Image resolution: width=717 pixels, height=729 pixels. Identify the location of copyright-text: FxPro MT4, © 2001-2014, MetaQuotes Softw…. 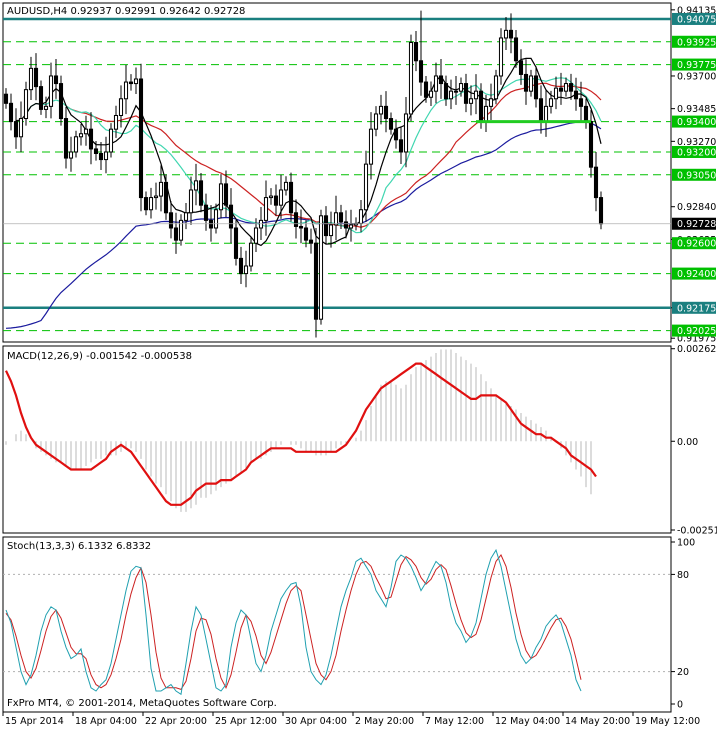
(142, 703).